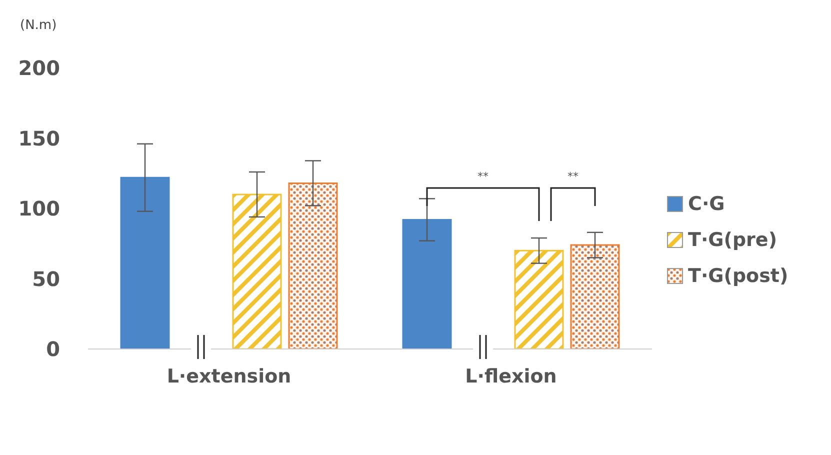 The width and height of the screenshot is (831, 455). I want to click on legend-label: T·G(pre), so click(732, 240).